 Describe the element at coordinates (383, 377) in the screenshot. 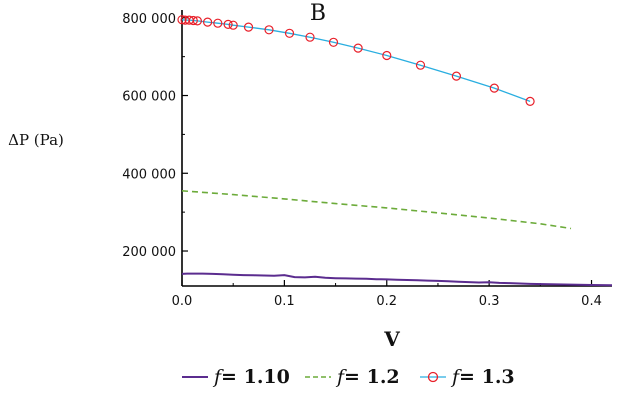

I see `legend-value: 1.2` at that location.